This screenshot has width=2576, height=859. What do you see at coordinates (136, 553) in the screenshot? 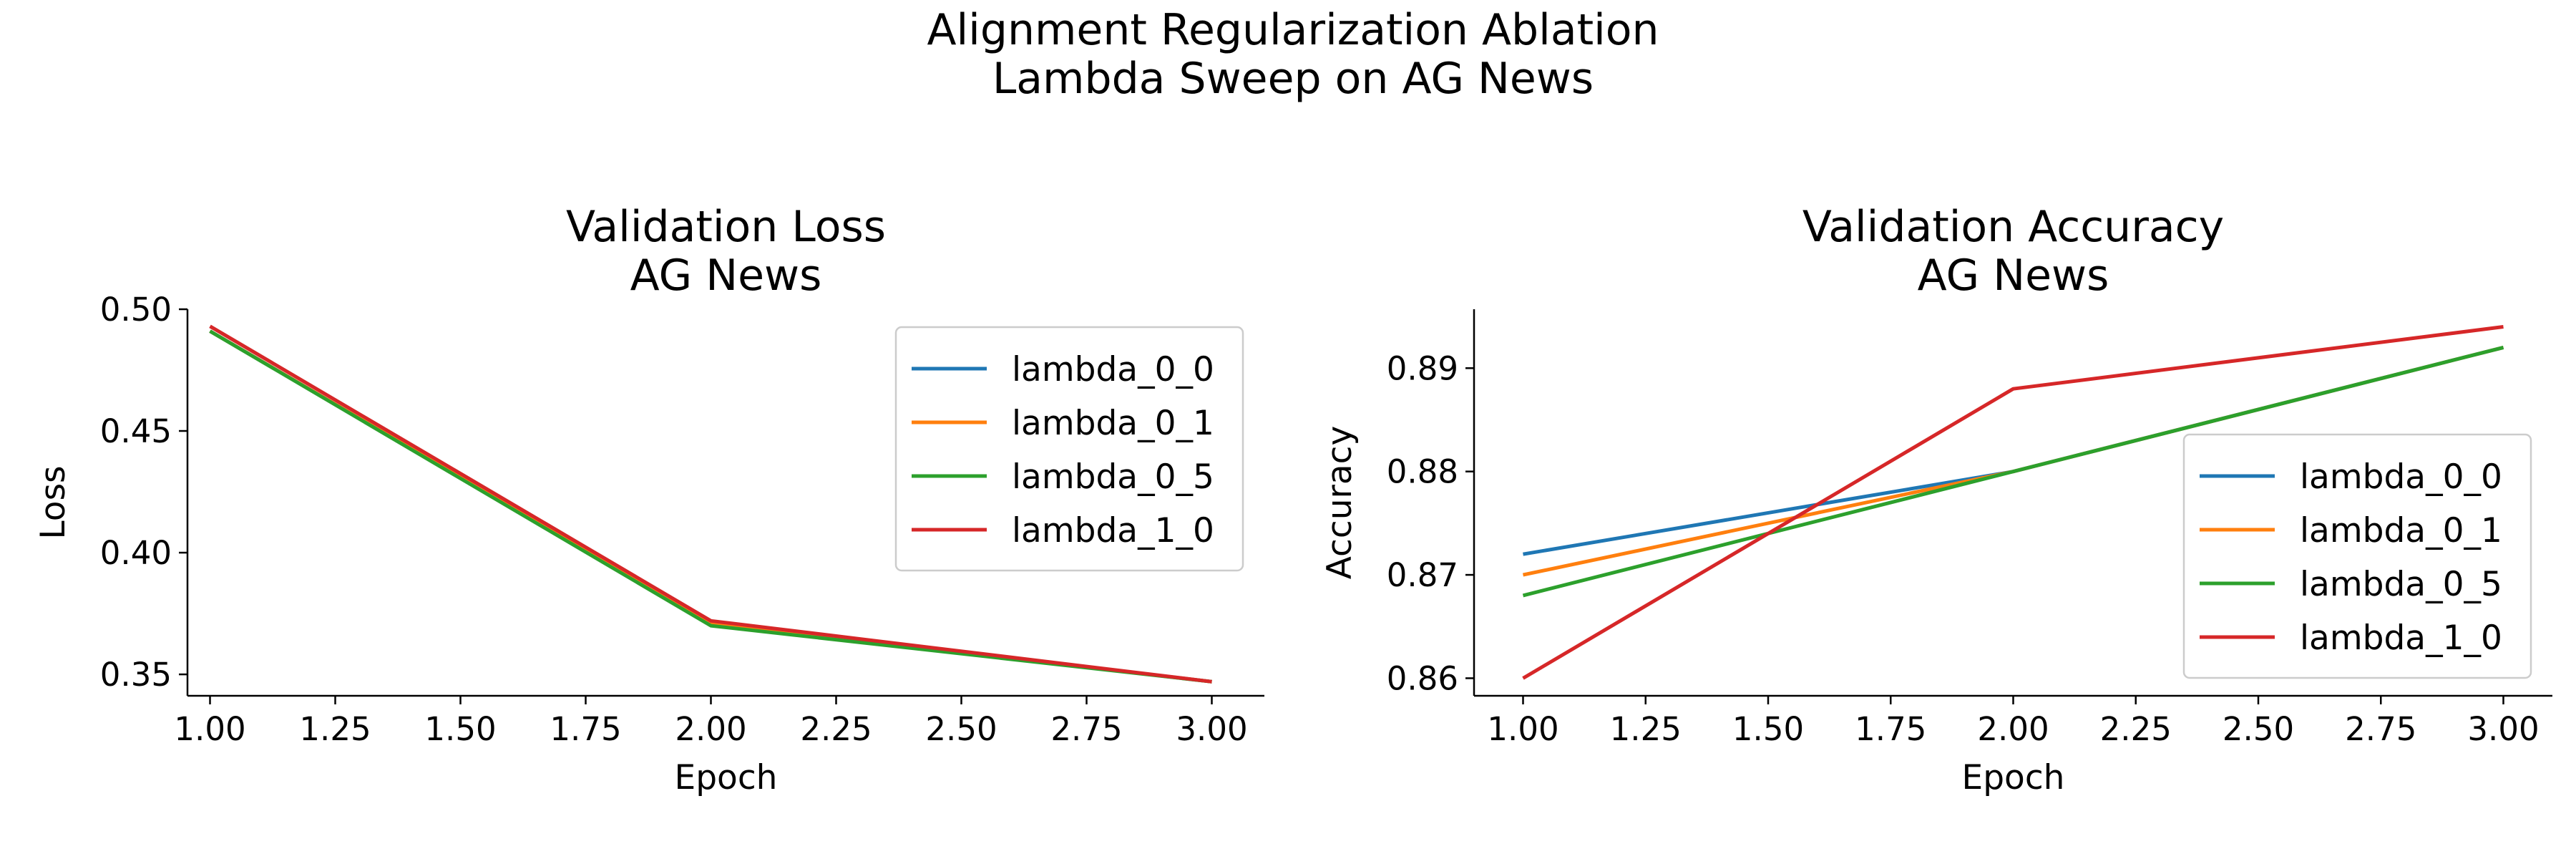
I see `y-tick-label: 0.40` at bounding box center [136, 553].